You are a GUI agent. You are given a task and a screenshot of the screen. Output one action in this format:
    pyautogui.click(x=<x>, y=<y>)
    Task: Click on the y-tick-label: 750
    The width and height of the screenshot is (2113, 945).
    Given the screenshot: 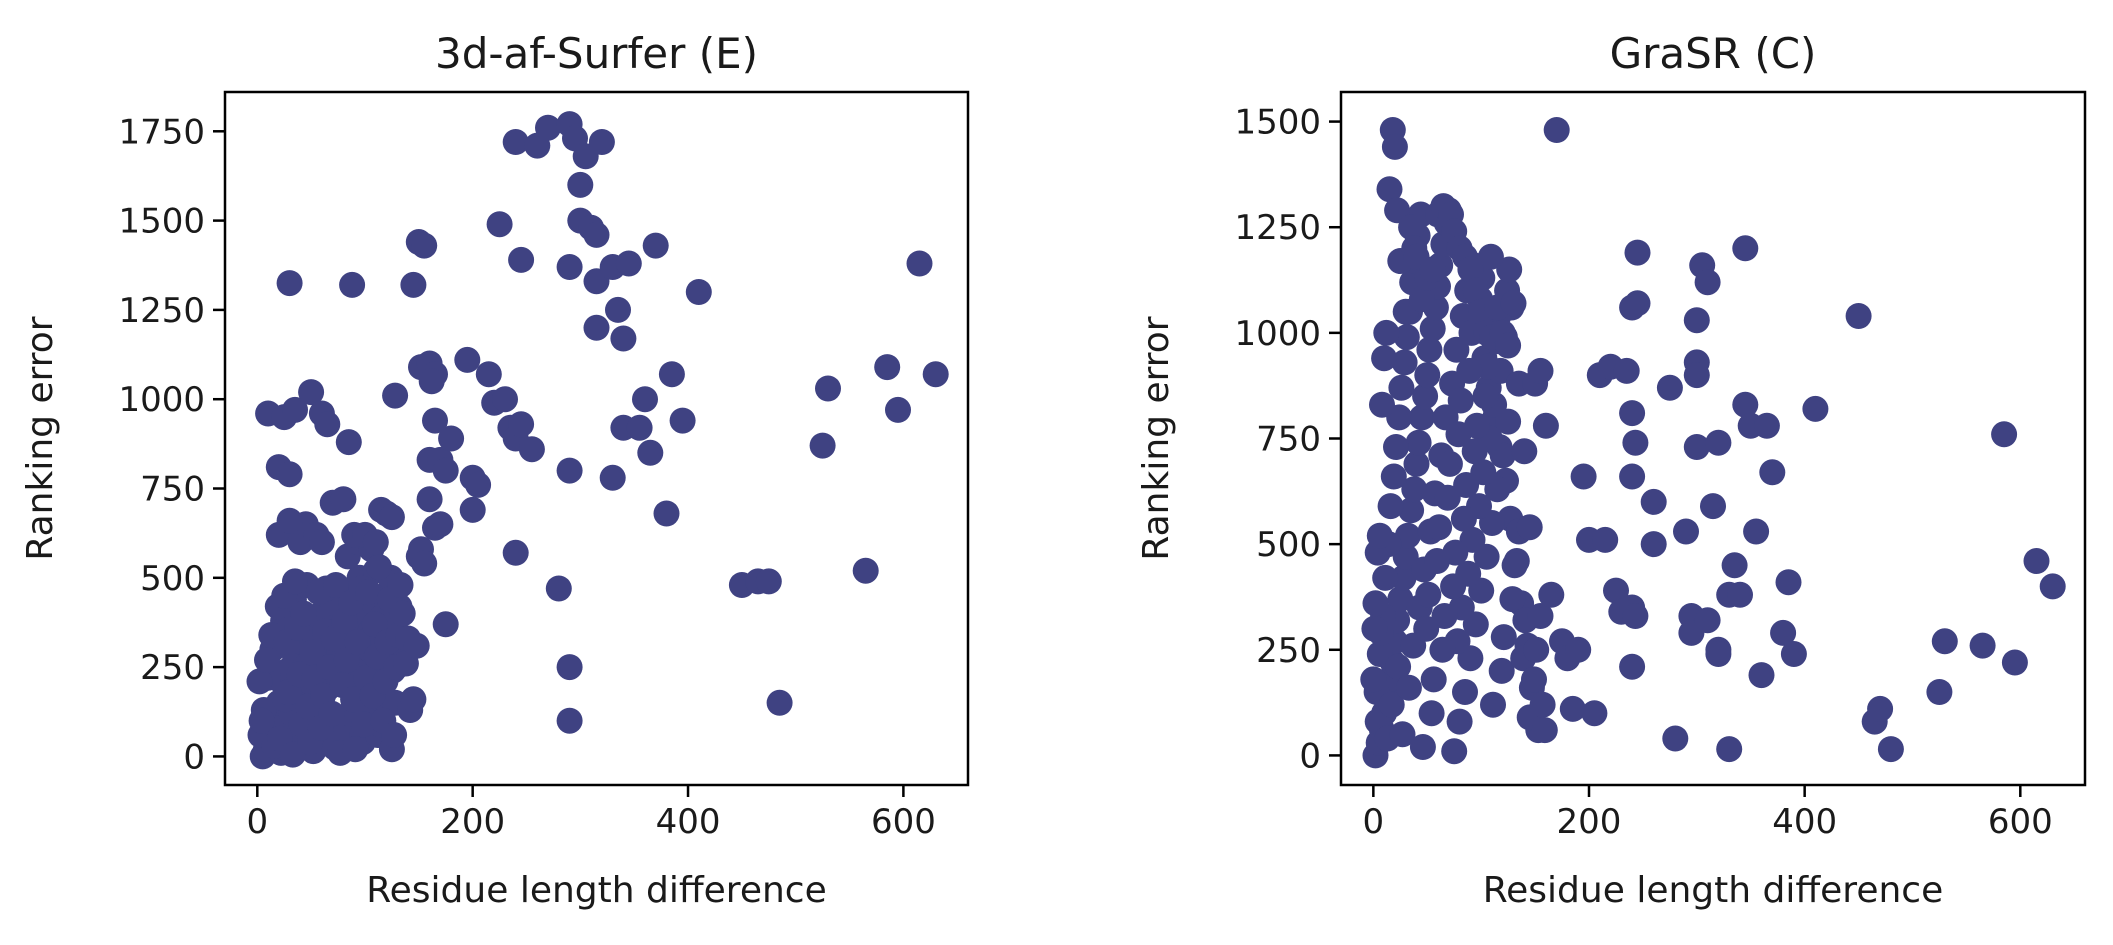 What is the action you would take?
    pyautogui.click(x=172, y=490)
    